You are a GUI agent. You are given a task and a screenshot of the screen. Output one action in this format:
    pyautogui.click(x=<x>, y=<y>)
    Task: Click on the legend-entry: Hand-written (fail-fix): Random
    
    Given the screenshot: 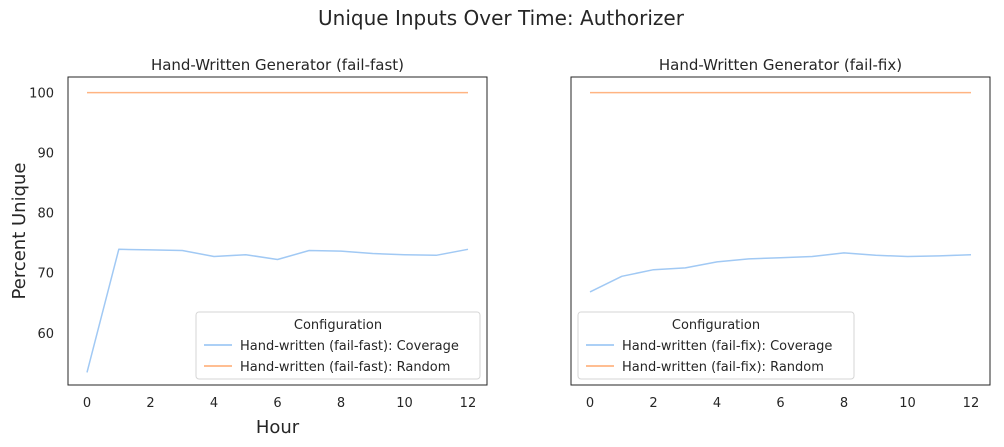 What is the action you would take?
    pyautogui.click(x=723, y=367)
    